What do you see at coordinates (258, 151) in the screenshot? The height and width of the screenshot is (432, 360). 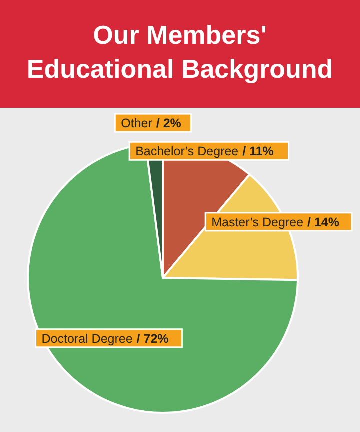 I see `data-label: / 11%` at bounding box center [258, 151].